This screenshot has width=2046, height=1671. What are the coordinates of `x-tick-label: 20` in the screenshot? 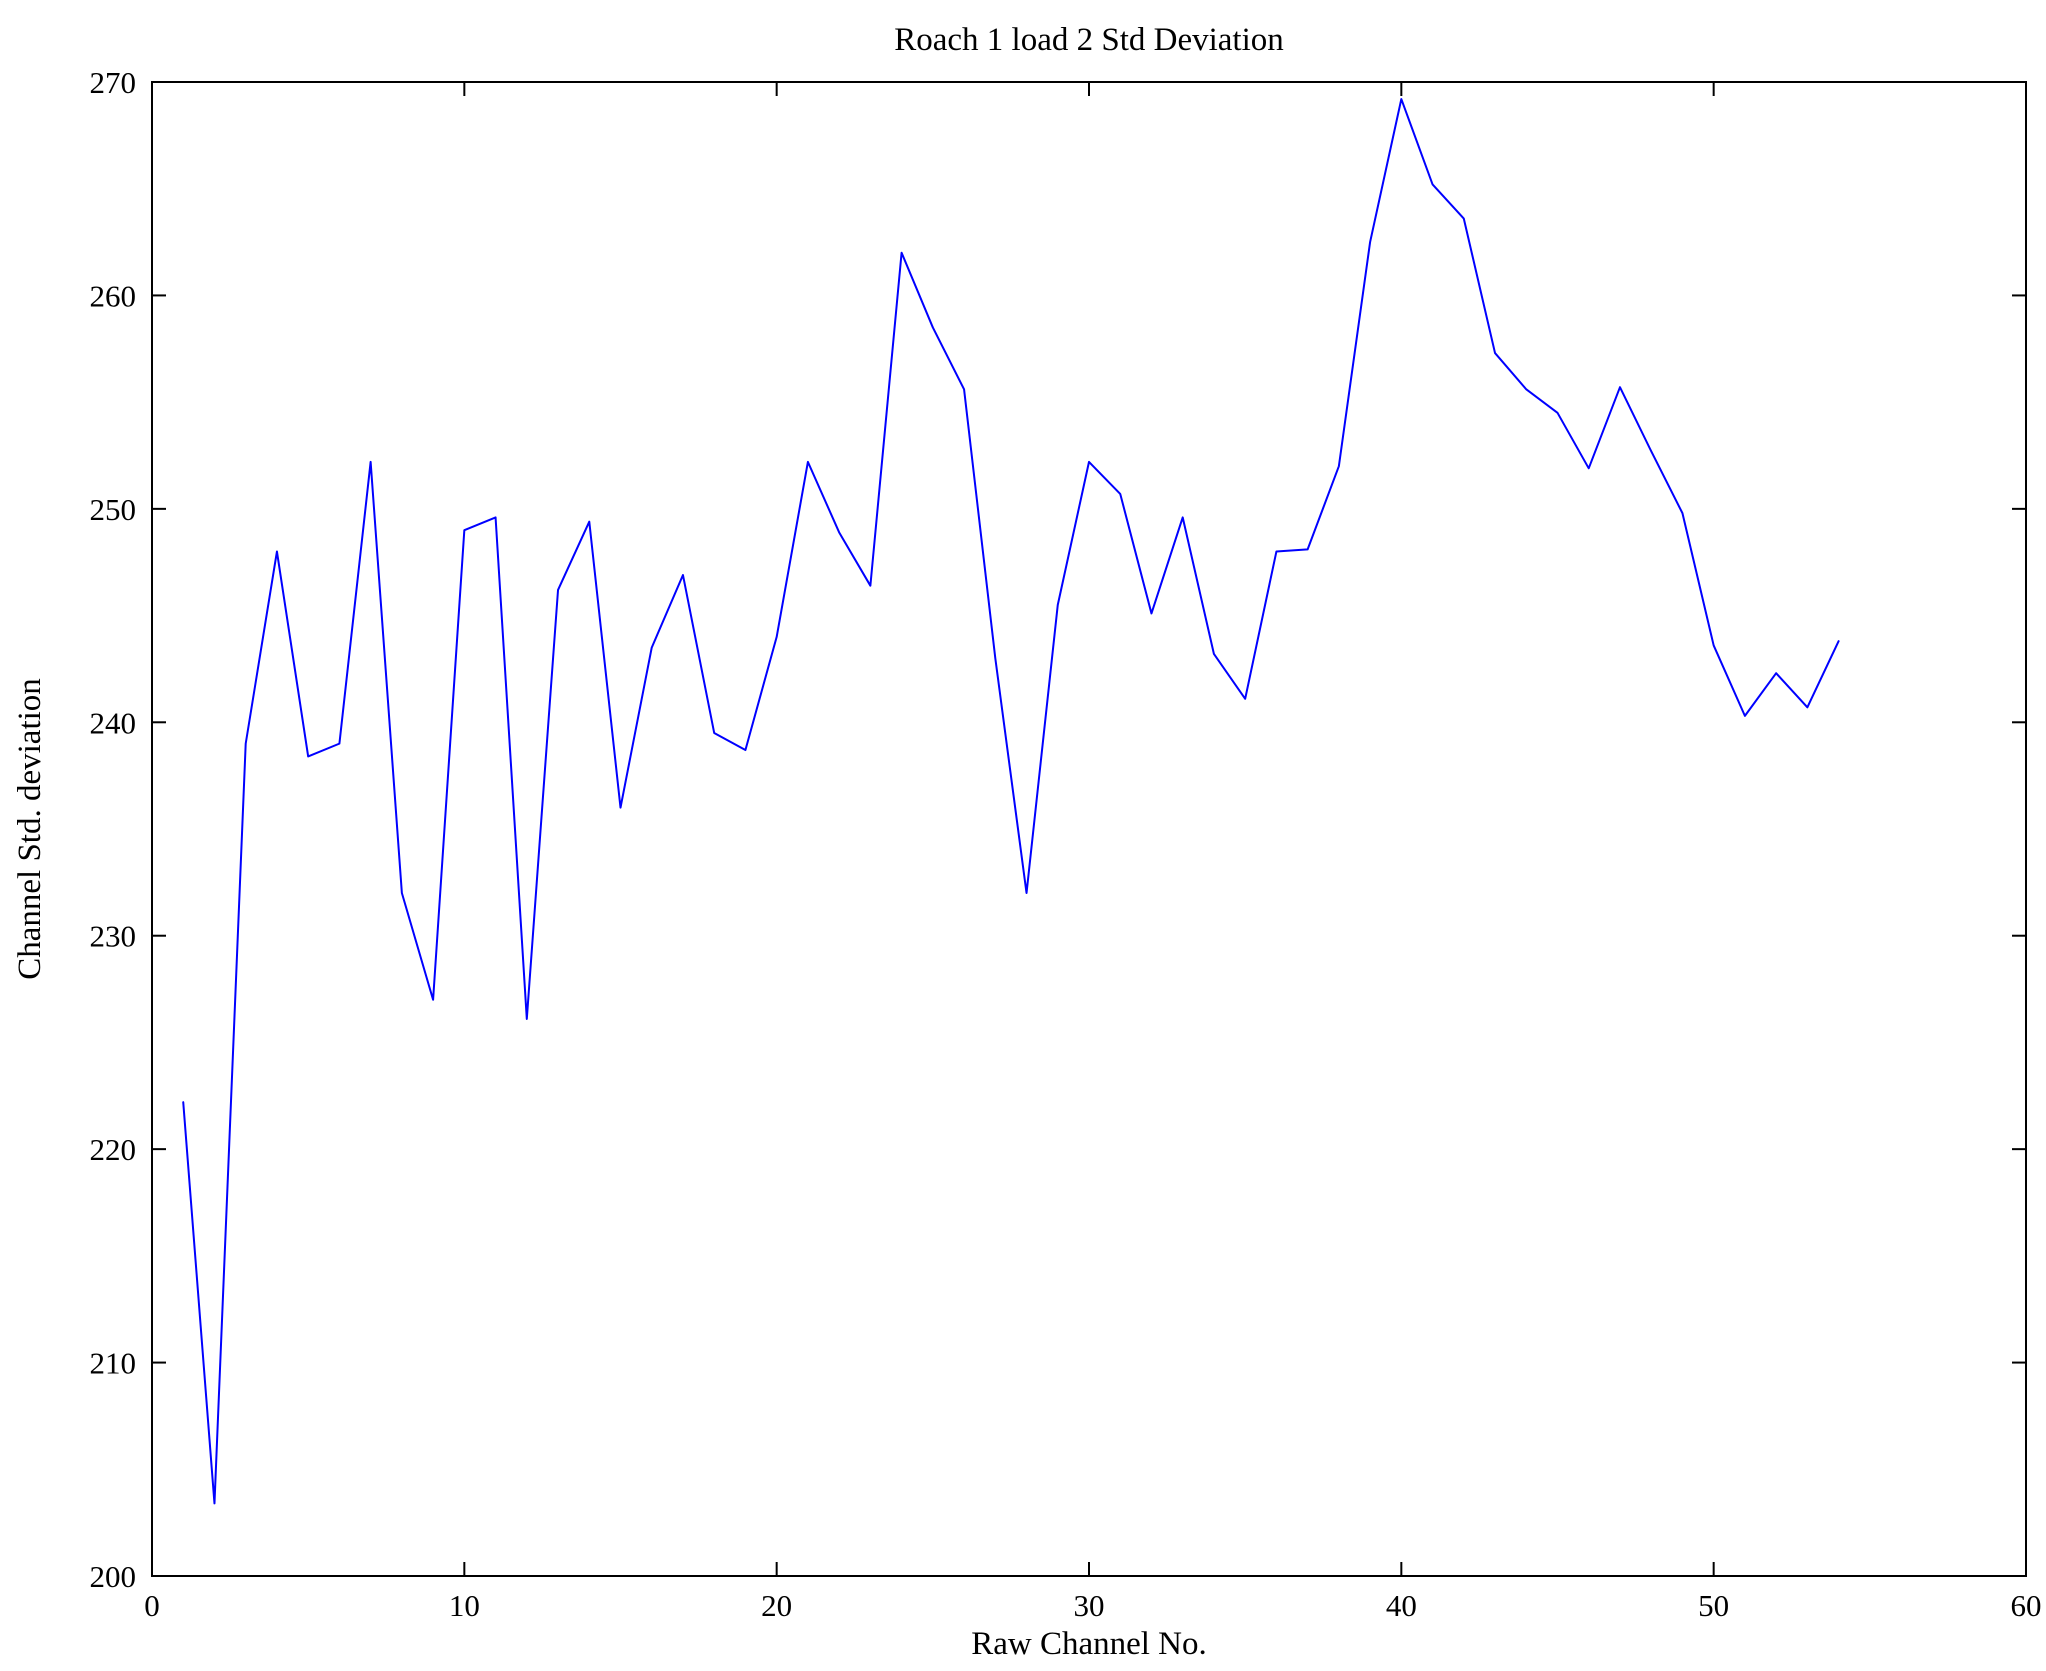 It's located at (776, 1605).